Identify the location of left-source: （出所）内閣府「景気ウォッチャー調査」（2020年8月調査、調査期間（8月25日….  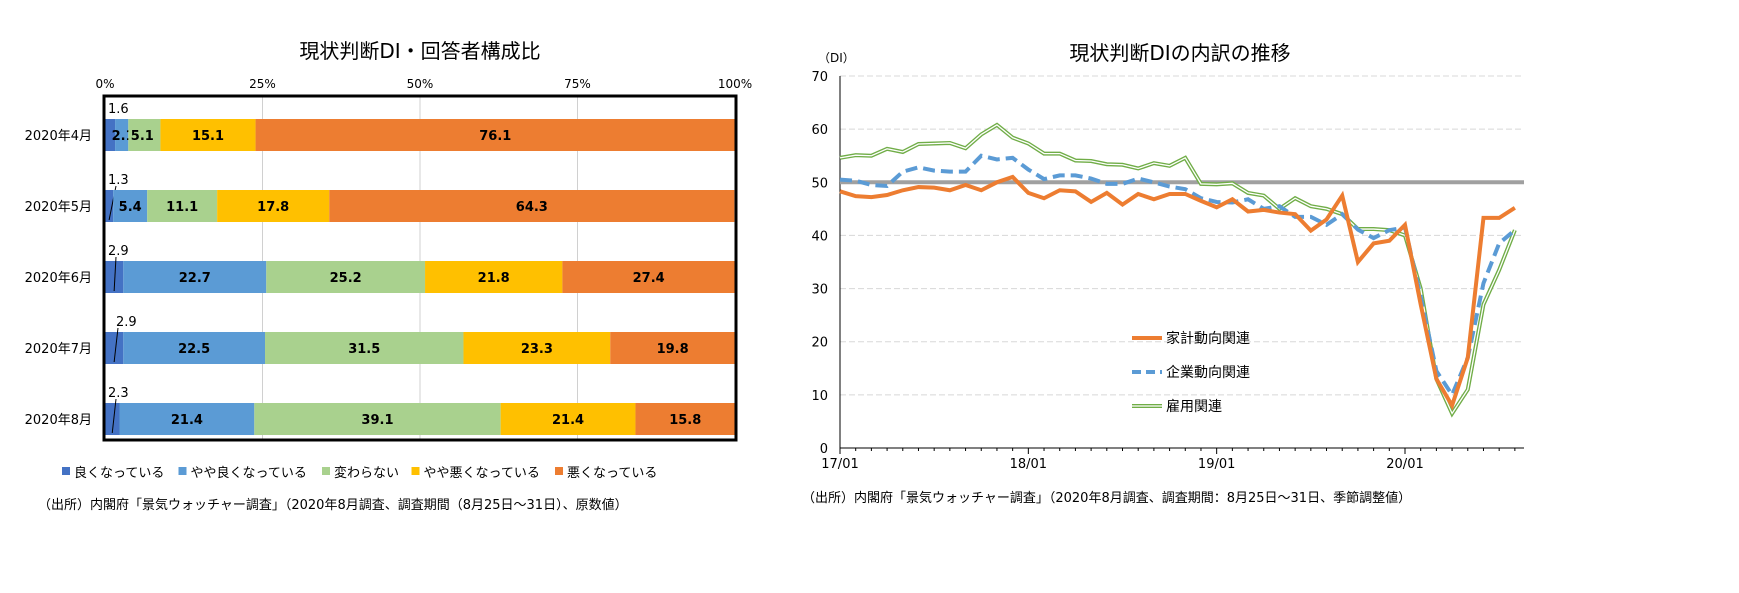
(333, 505).